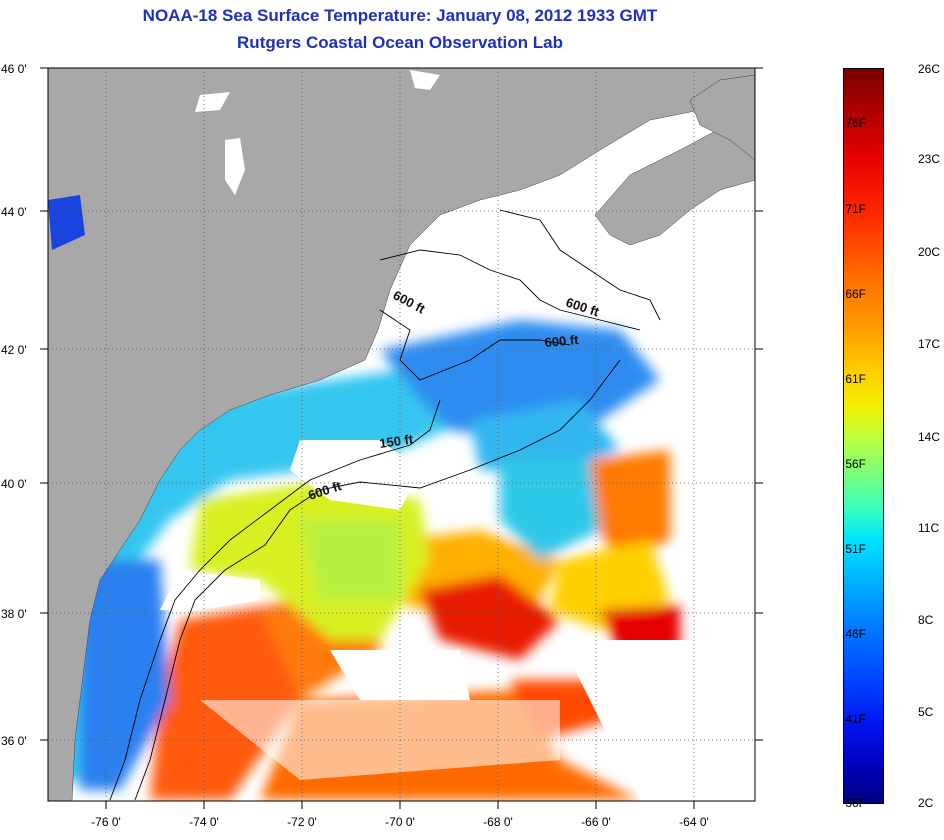 This screenshot has height=840, width=944. I want to click on lat-label-44: 44 0', so click(14, 212).